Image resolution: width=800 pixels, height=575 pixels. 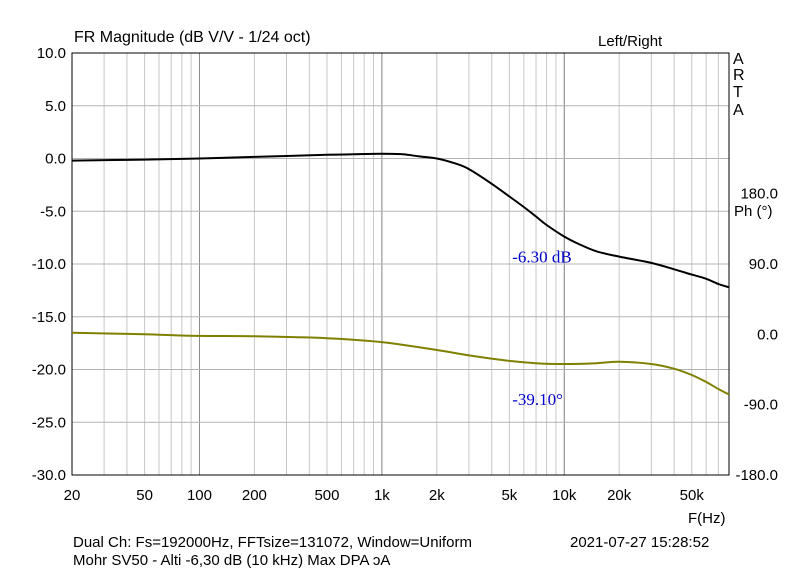 I want to click on y-right-tick-label: -180.0, so click(x=756, y=475).